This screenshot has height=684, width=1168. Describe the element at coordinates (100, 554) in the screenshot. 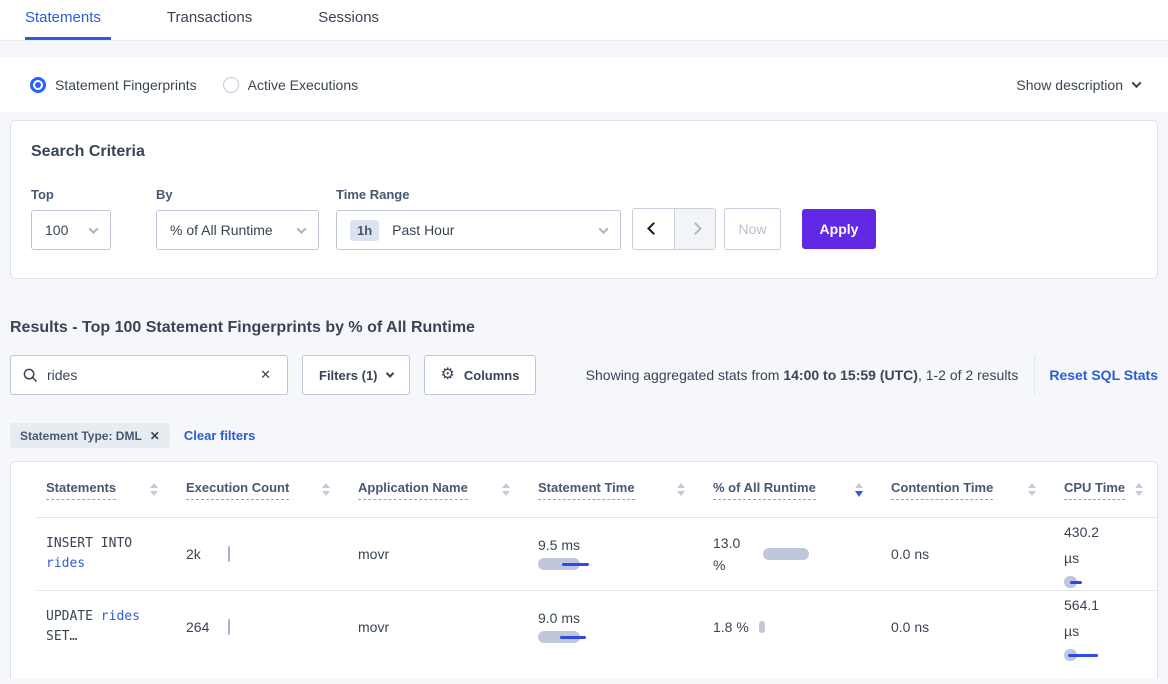

I see `statement-cell: INSERT INTO rides` at that location.